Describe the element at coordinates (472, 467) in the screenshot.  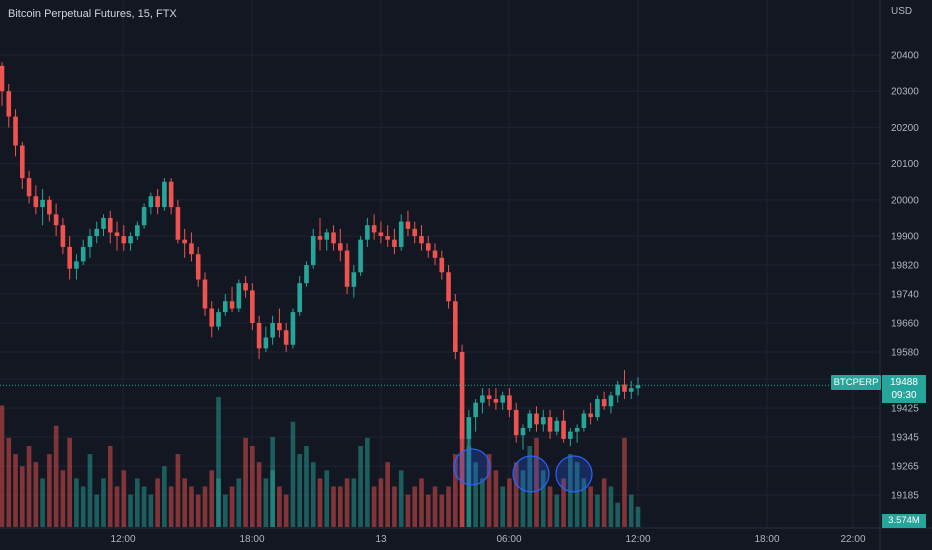
I see `highlight-circle` at that location.